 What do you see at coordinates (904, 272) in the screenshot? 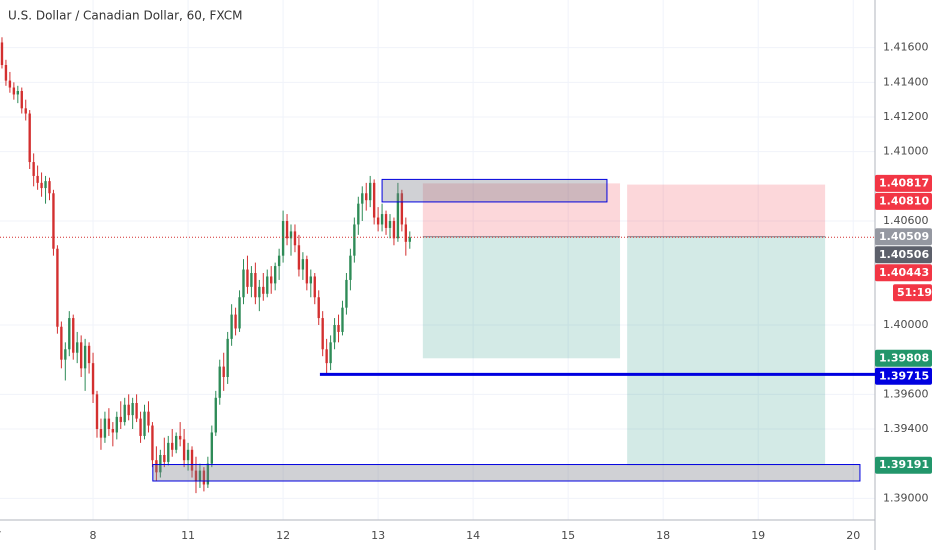
I see `price-label: 1.40443` at bounding box center [904, 272].